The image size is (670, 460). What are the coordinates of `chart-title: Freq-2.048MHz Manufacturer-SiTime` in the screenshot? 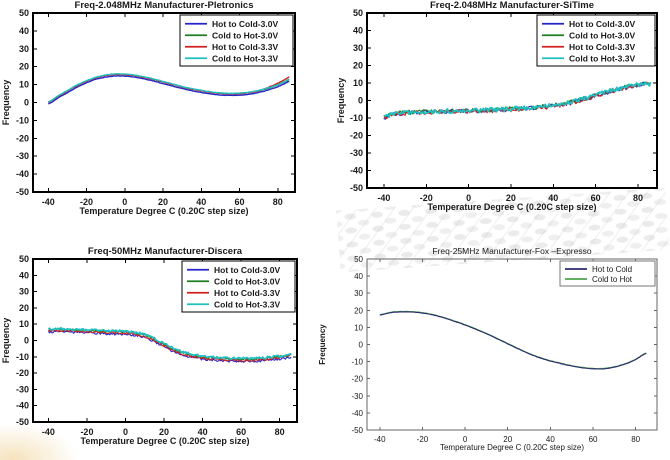 It's located at (512, 5).